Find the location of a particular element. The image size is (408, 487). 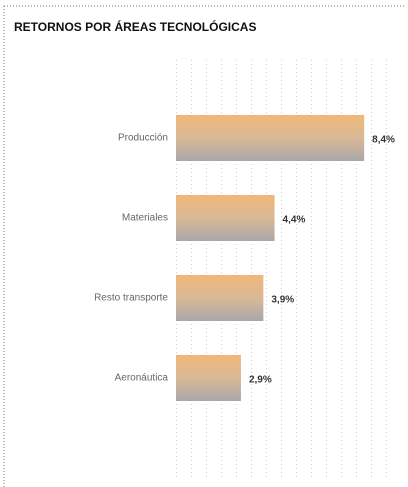

value-label: 8,4% is located at coordinates (383, 140).